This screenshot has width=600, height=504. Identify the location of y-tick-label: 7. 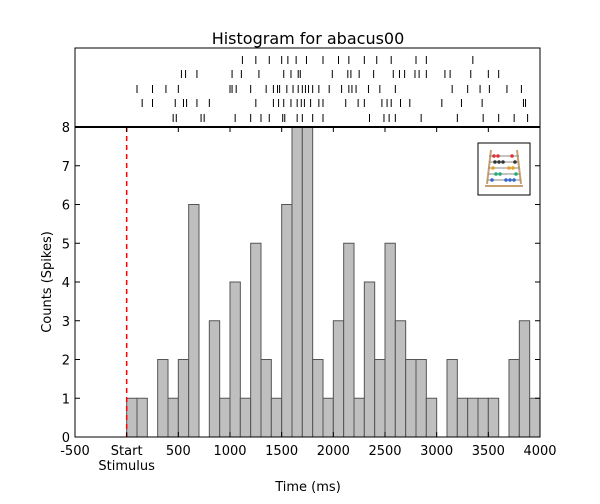
(66, 167).